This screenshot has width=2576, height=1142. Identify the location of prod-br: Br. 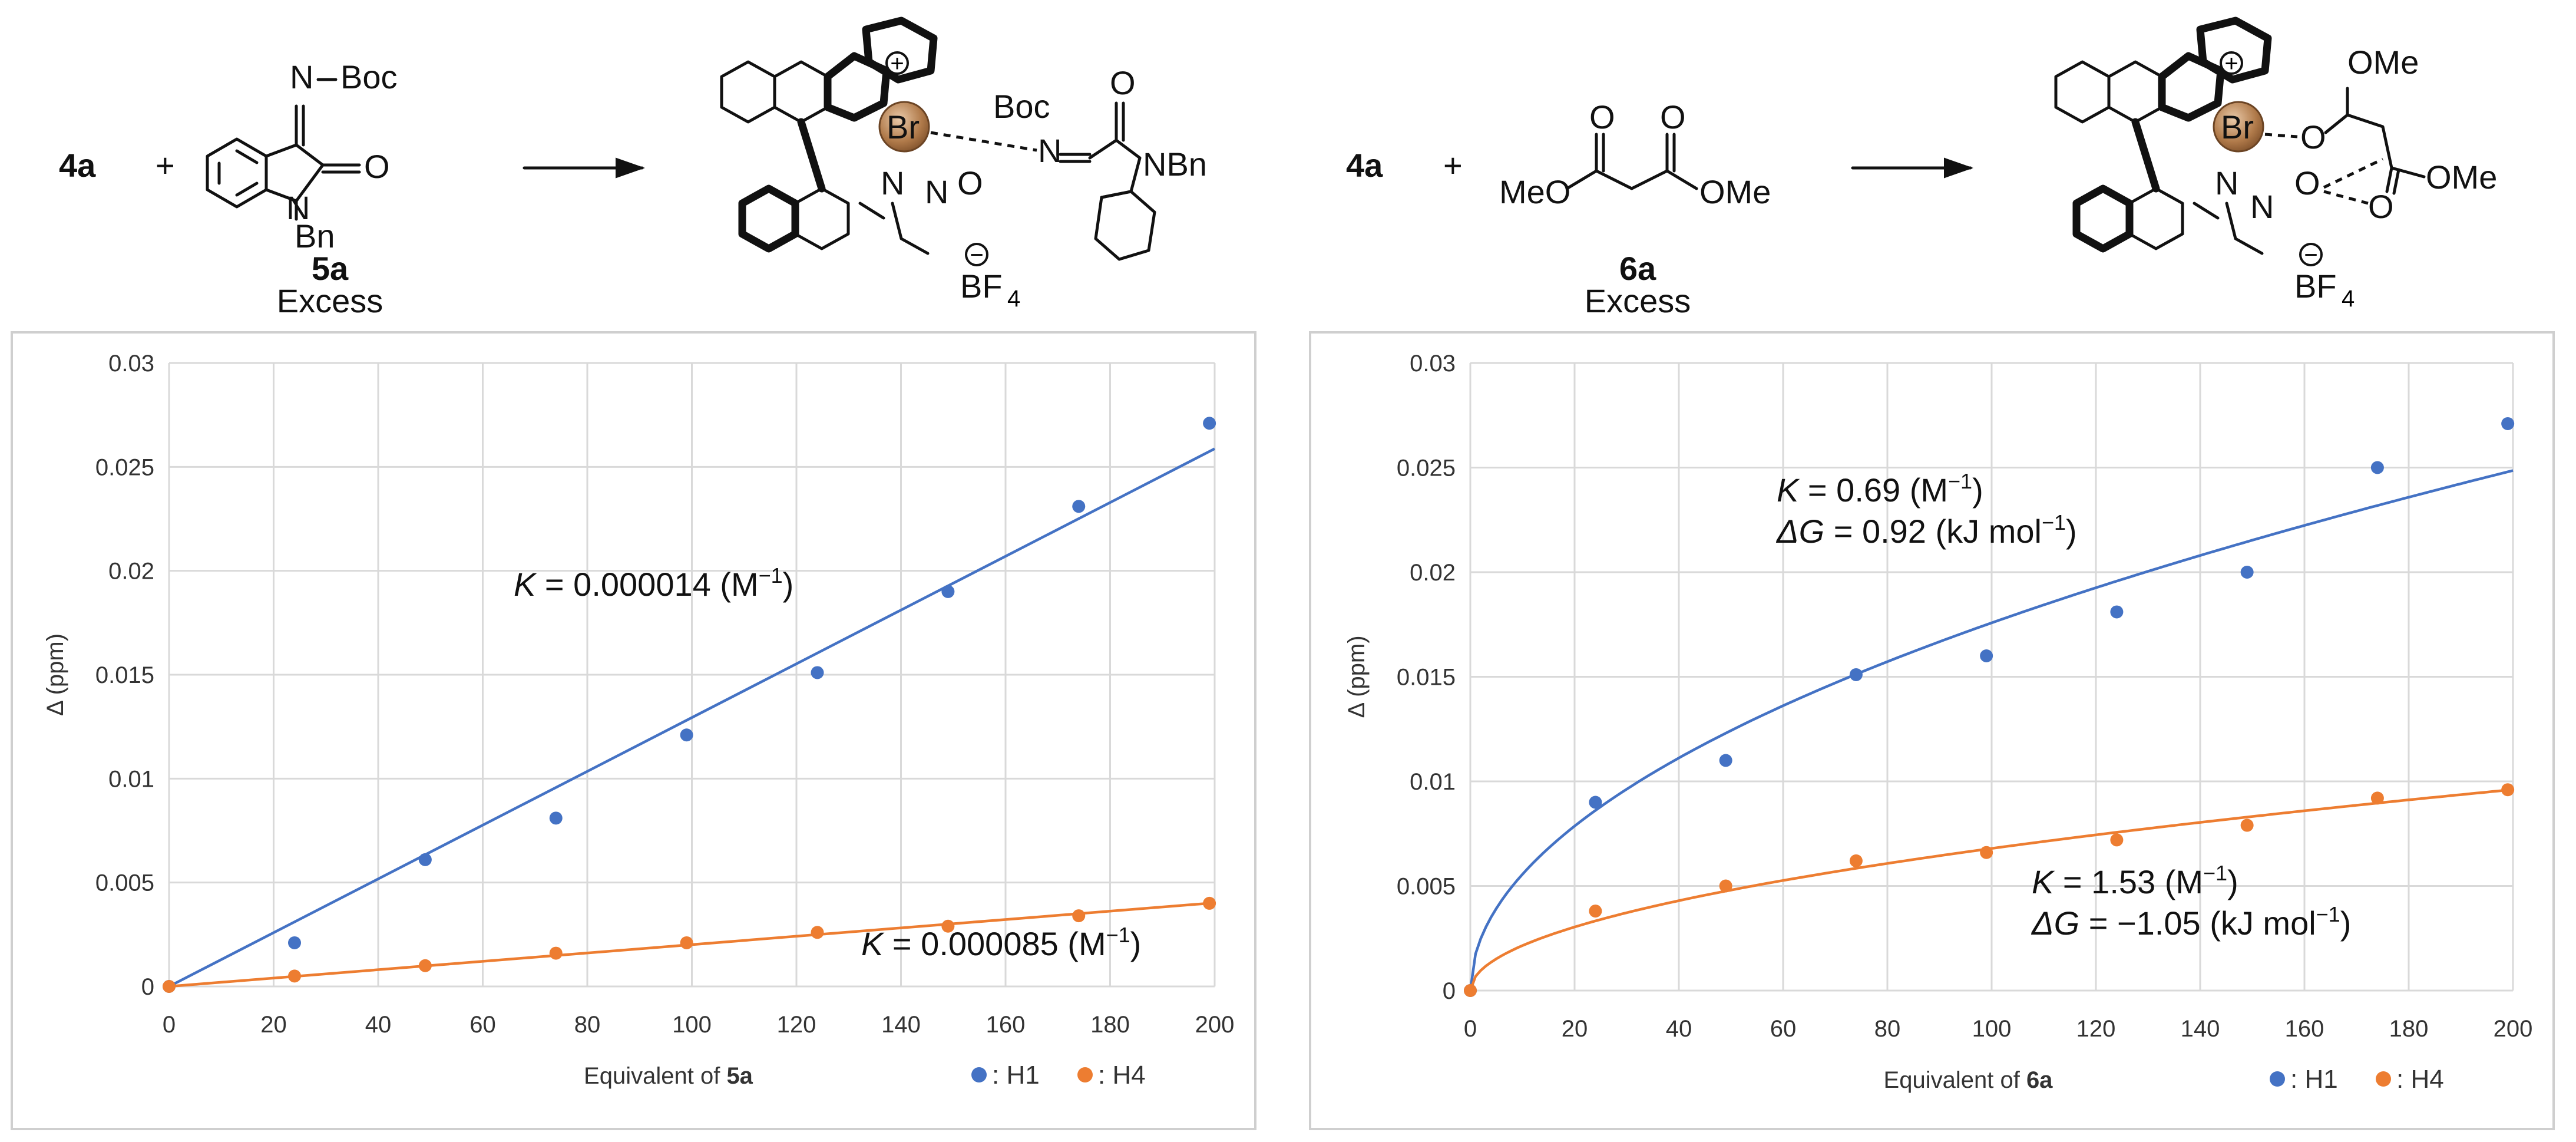
(903, 127).